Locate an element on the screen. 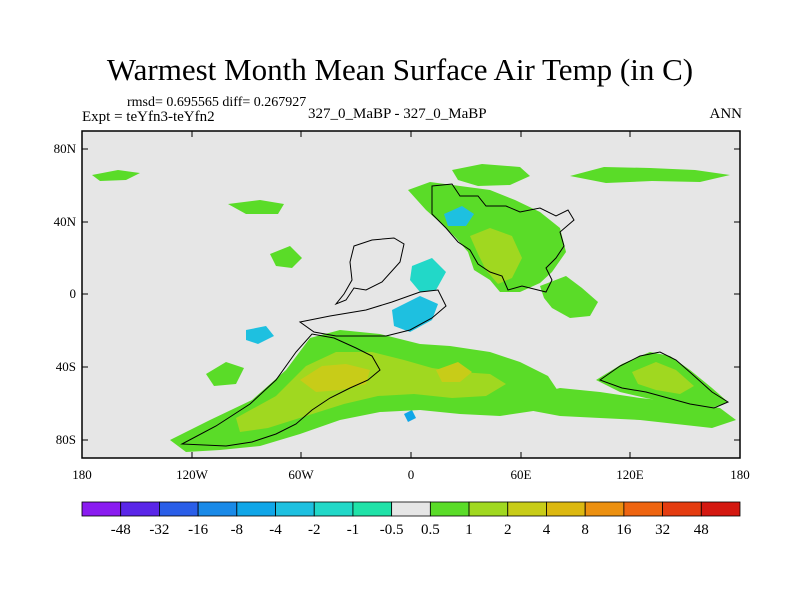 The image size is (800, 600). lat-label-80s: 80S is located at coordinates (66, 439).